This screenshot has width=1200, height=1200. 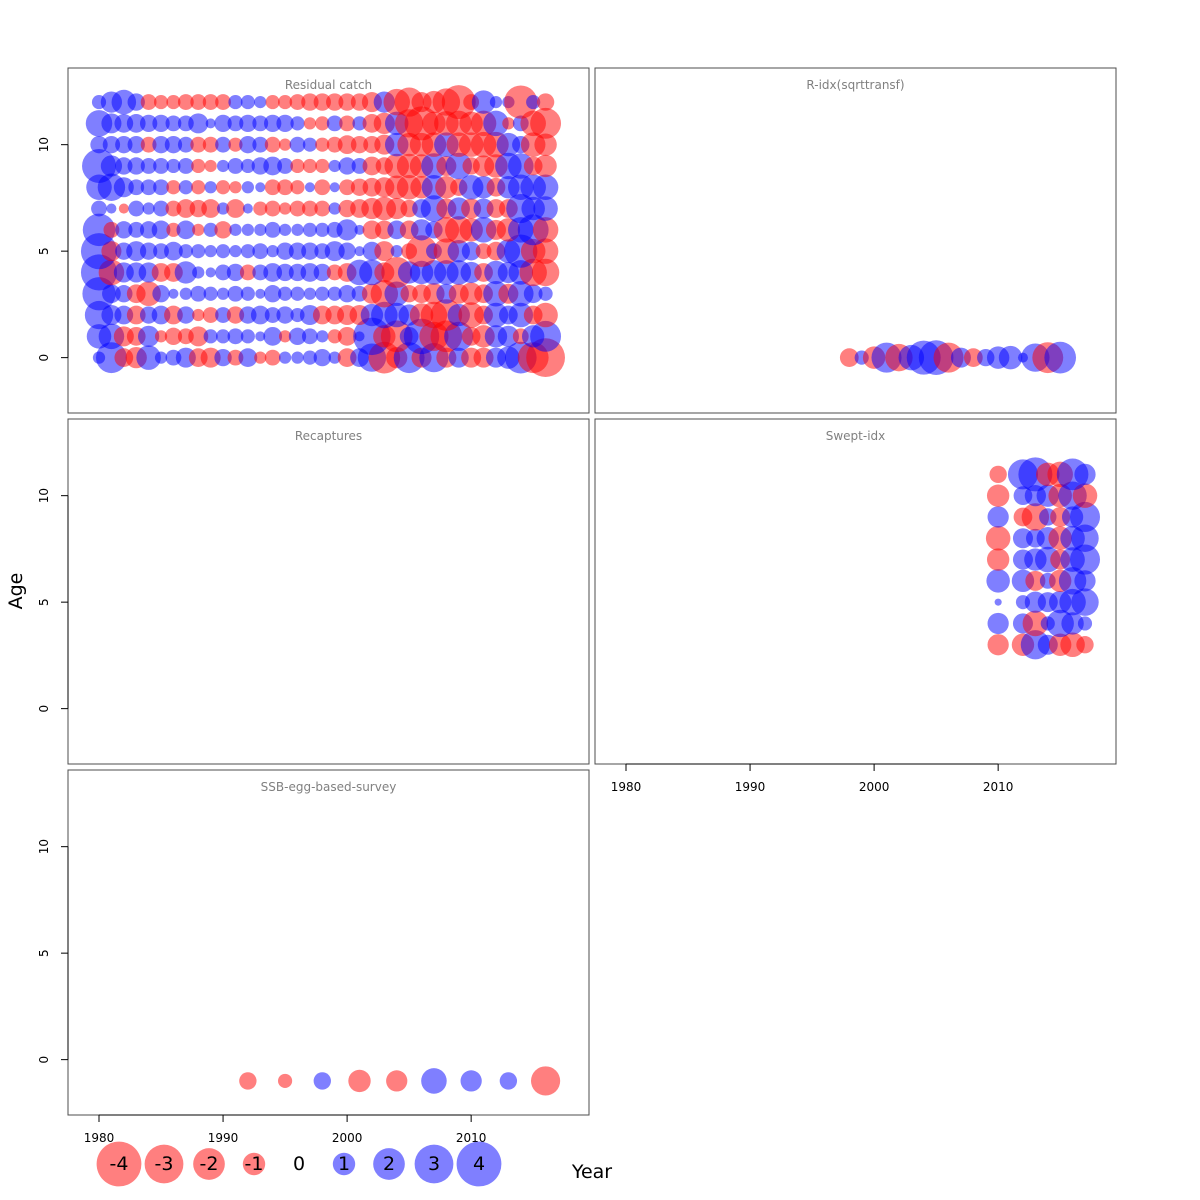 I want to click on legend-label: 0, so click(x=299, y=1164).